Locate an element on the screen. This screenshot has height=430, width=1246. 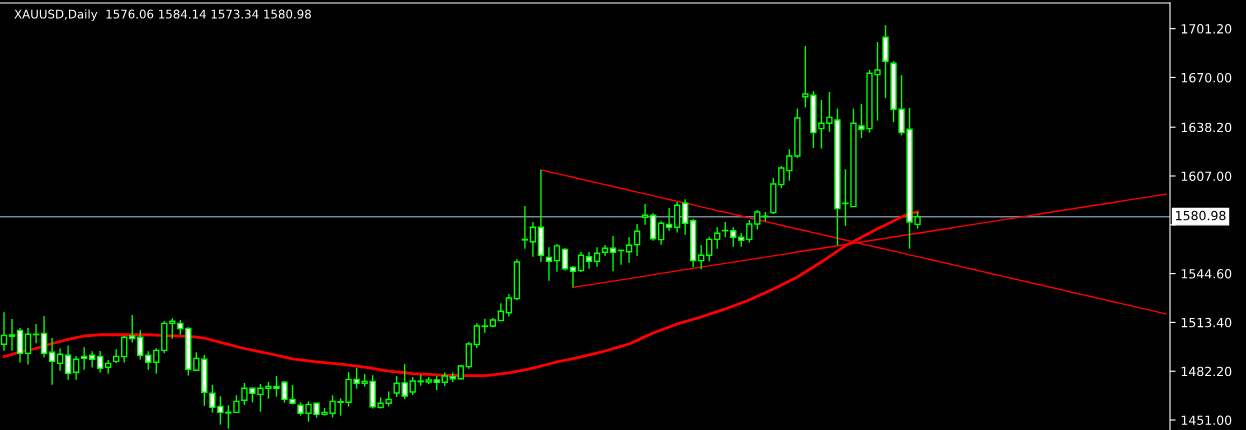
y-tick-label: 1670.00 is located at coordinates (1206, 77).